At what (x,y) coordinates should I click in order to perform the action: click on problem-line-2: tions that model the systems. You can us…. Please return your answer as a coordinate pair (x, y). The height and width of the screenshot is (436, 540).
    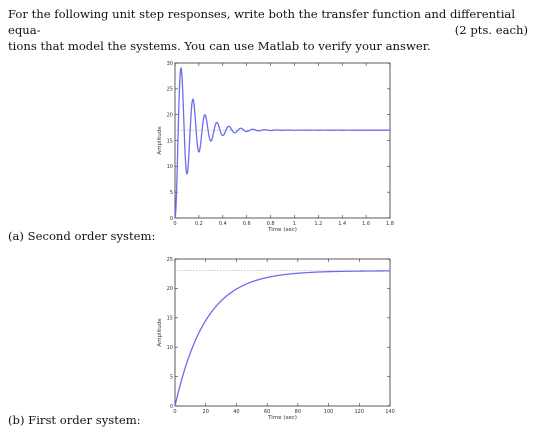
    Looking at the image, I should click on (219, 46).